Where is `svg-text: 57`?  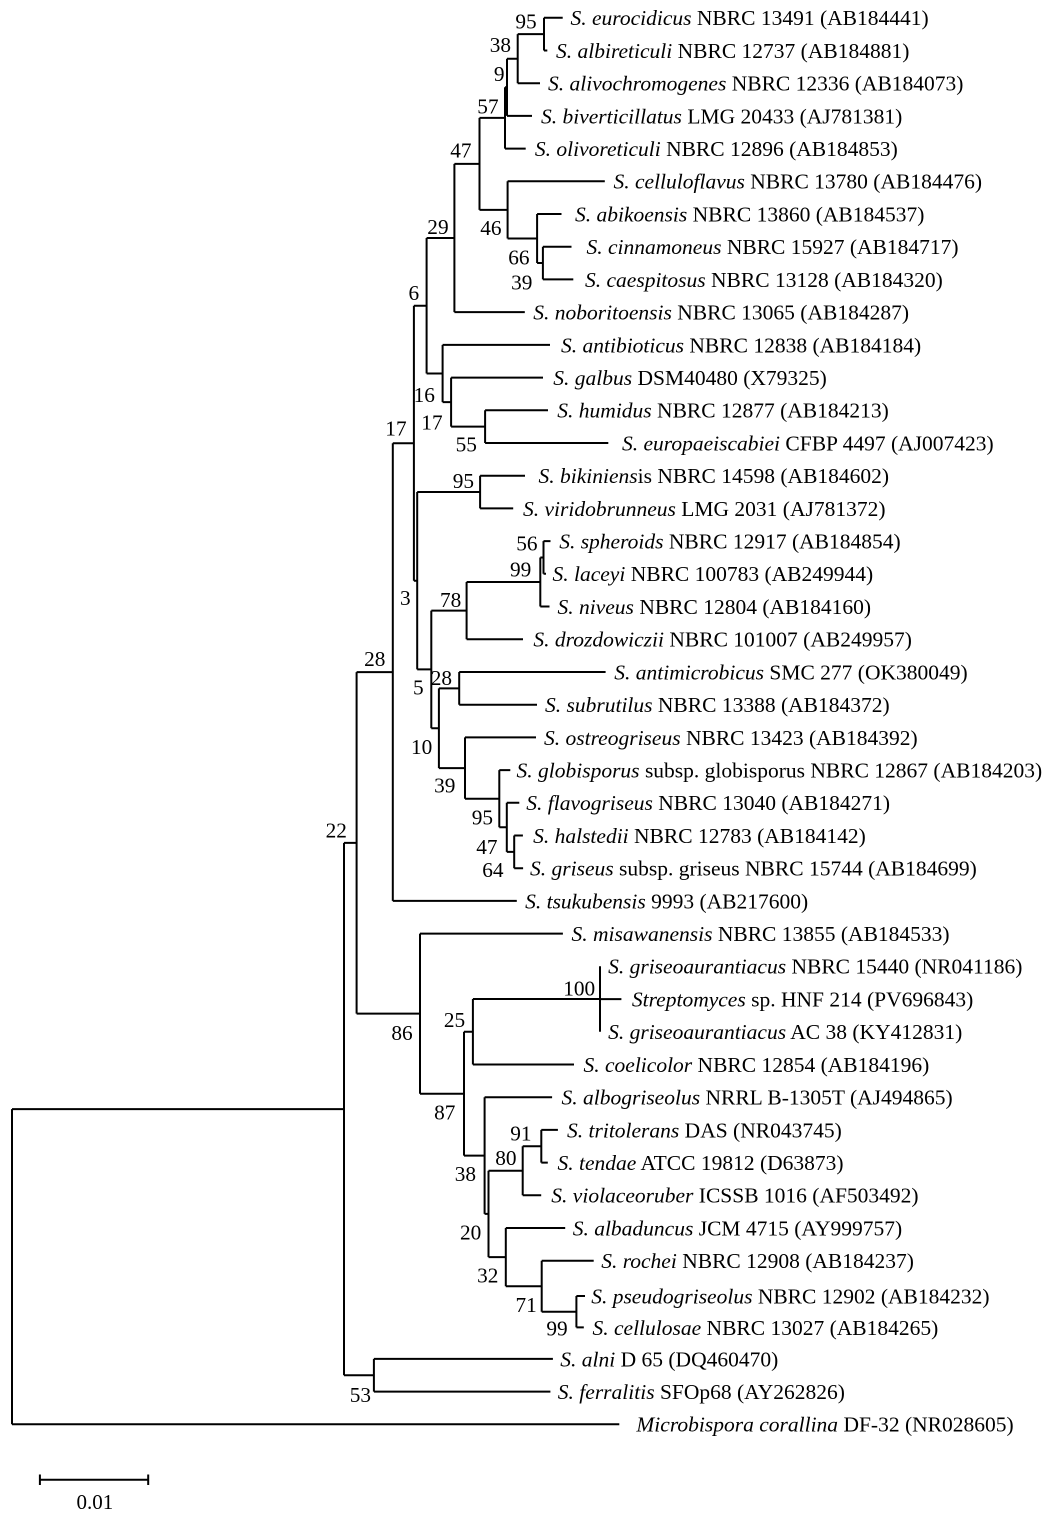 svg-text: 57 is located at coordinates (488, 107).